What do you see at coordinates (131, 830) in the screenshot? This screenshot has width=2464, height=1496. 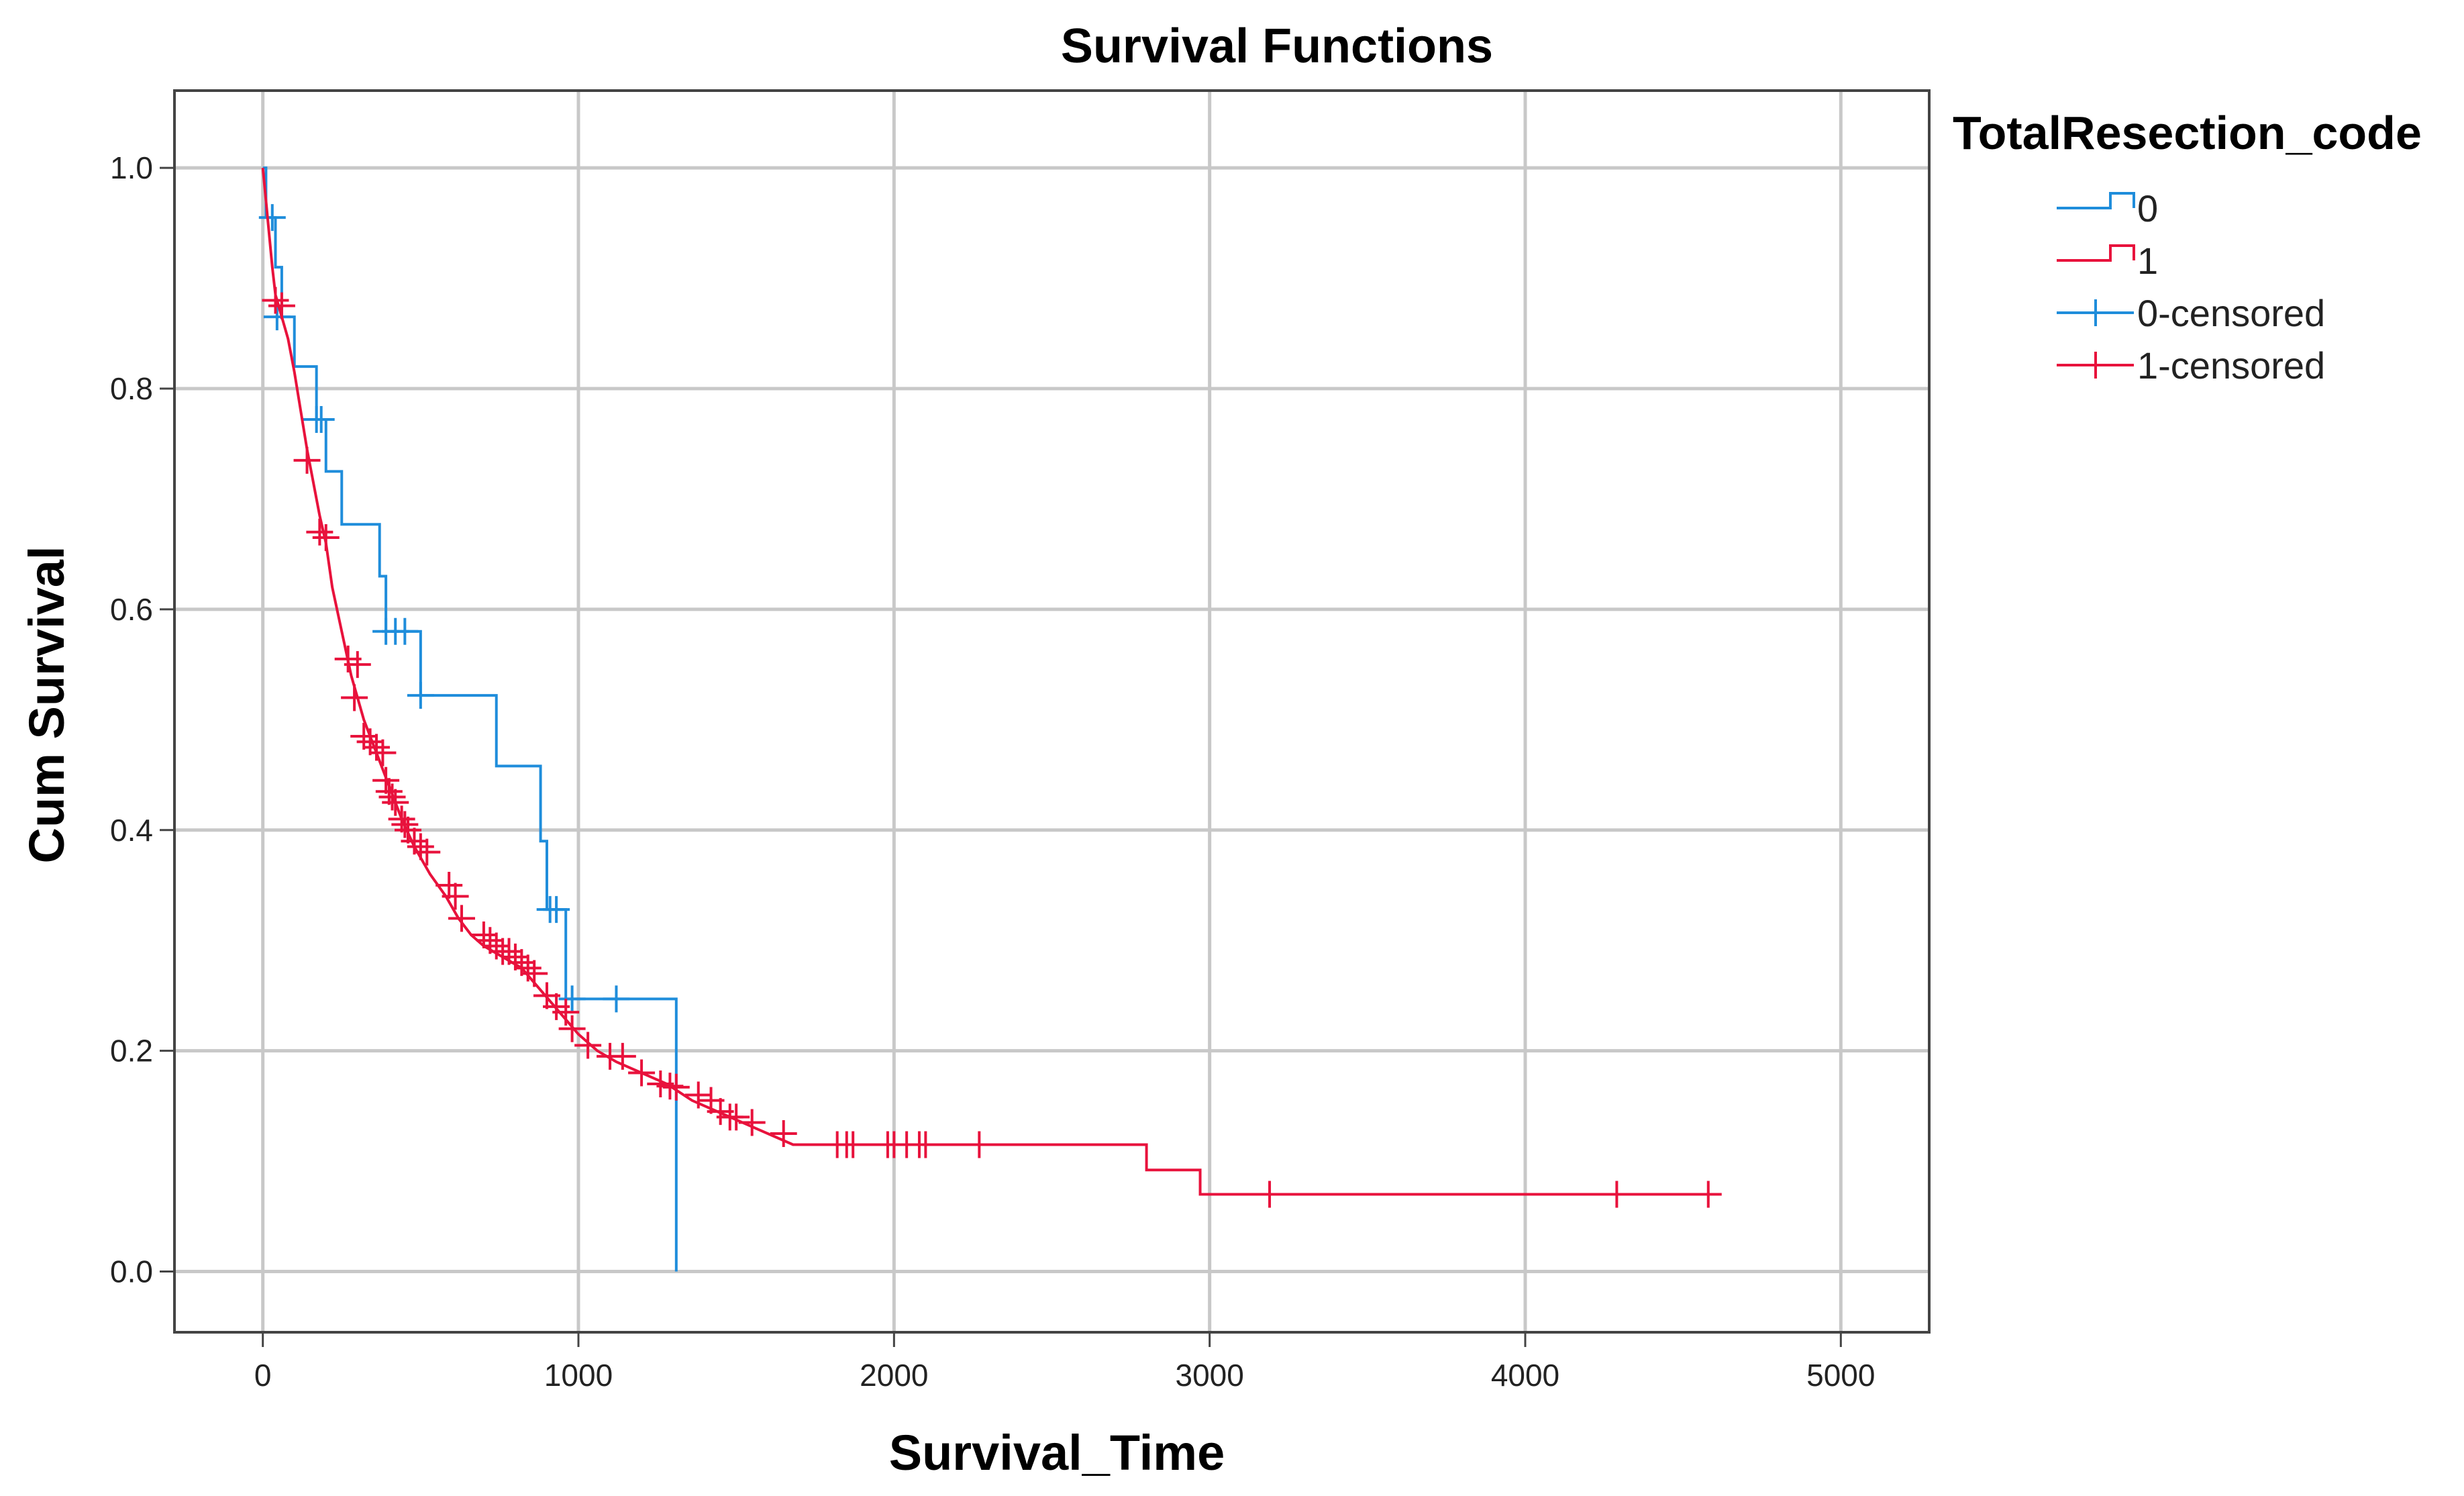 I see `y-tick-label: 0.4` at bounding box center [131, 830].